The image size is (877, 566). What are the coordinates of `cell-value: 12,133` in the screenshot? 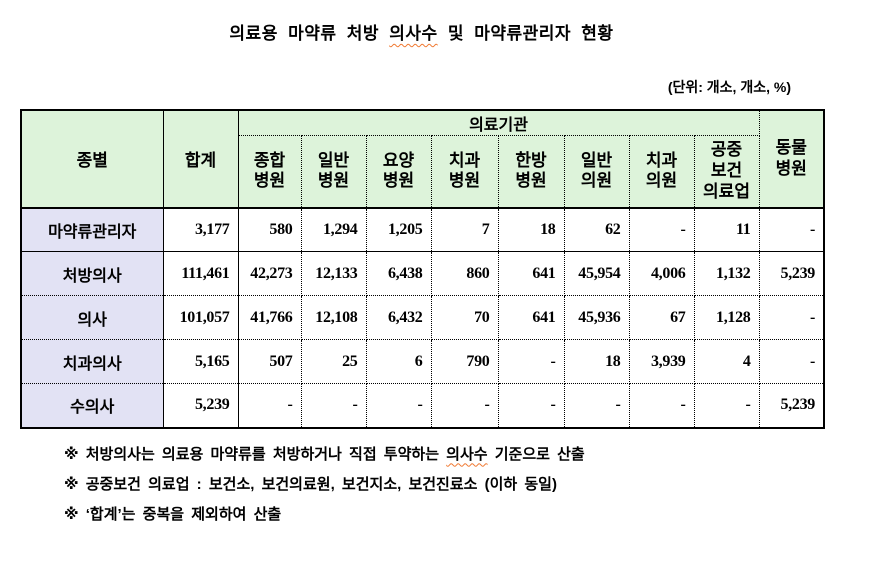 It's located at (333, 273).